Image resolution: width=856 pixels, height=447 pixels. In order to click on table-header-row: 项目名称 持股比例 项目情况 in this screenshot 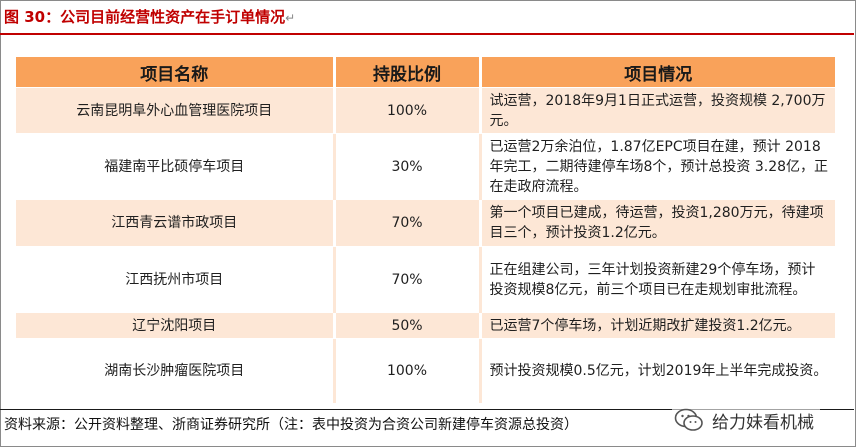, I will do `click(425, 72)`.